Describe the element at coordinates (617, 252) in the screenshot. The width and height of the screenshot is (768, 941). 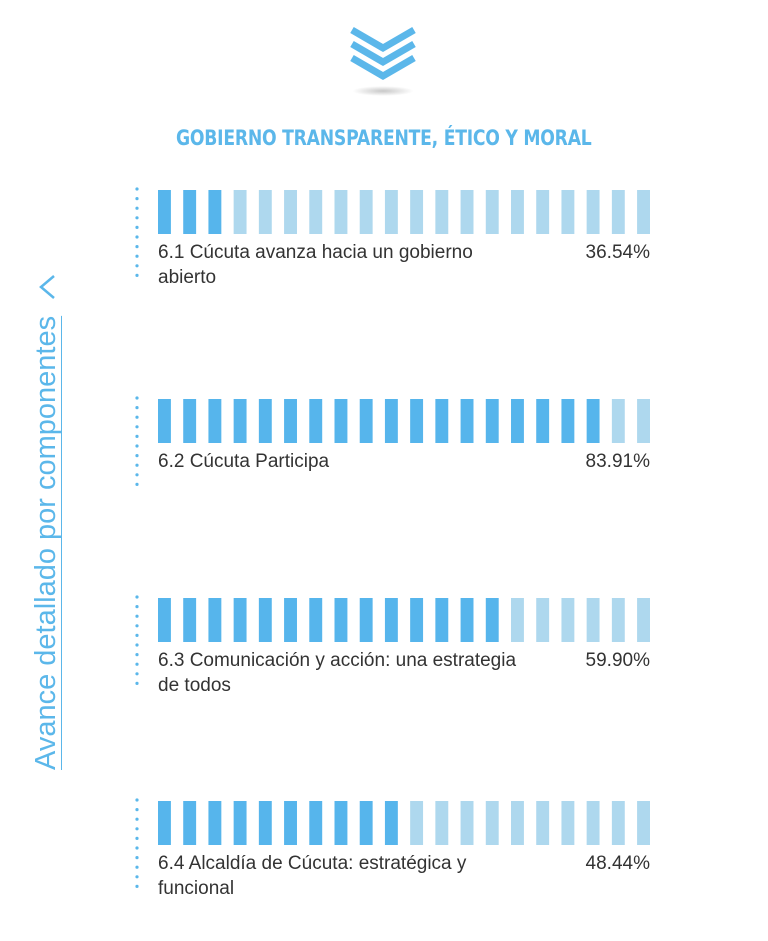
I see `component-percent: 36.54%` at that location.